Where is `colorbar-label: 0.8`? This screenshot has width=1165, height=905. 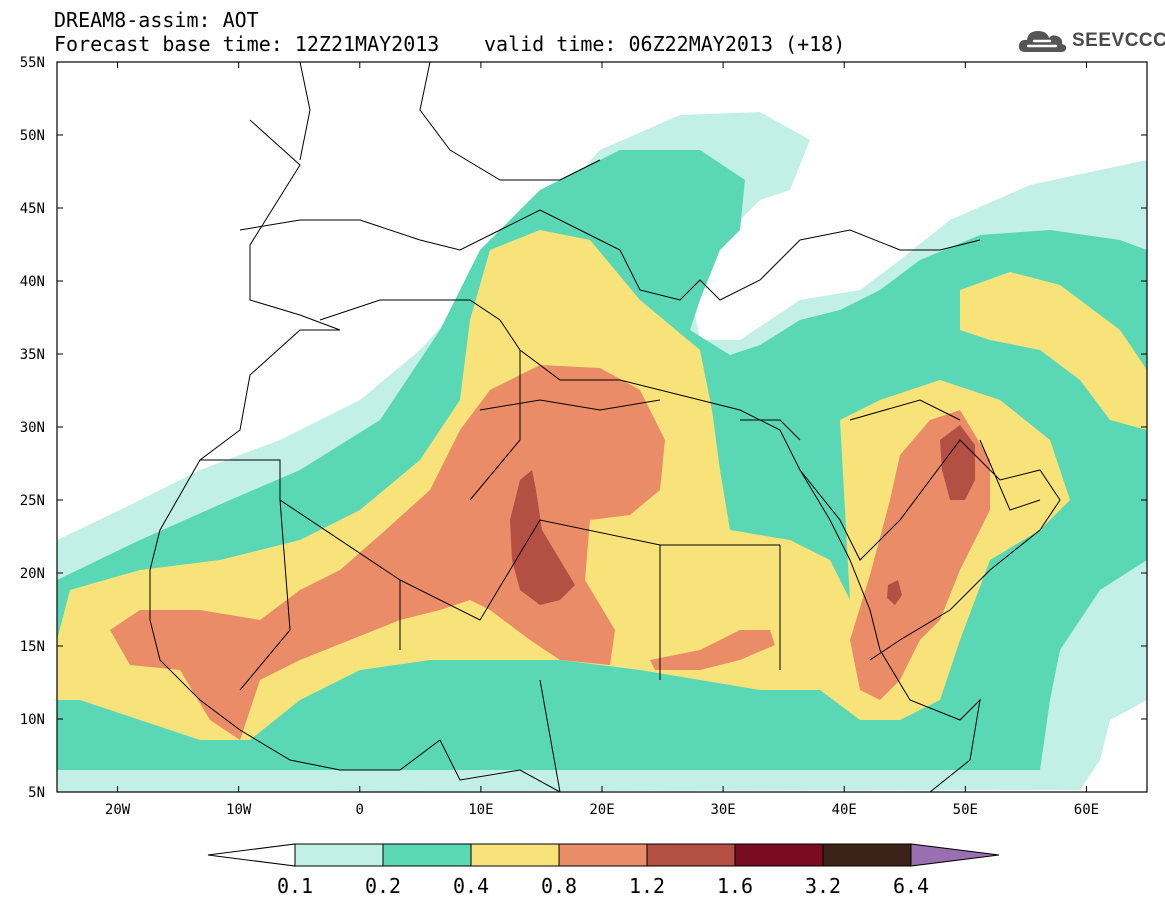 colorbar-label: 0.8 is located at coordinates (559, 886).